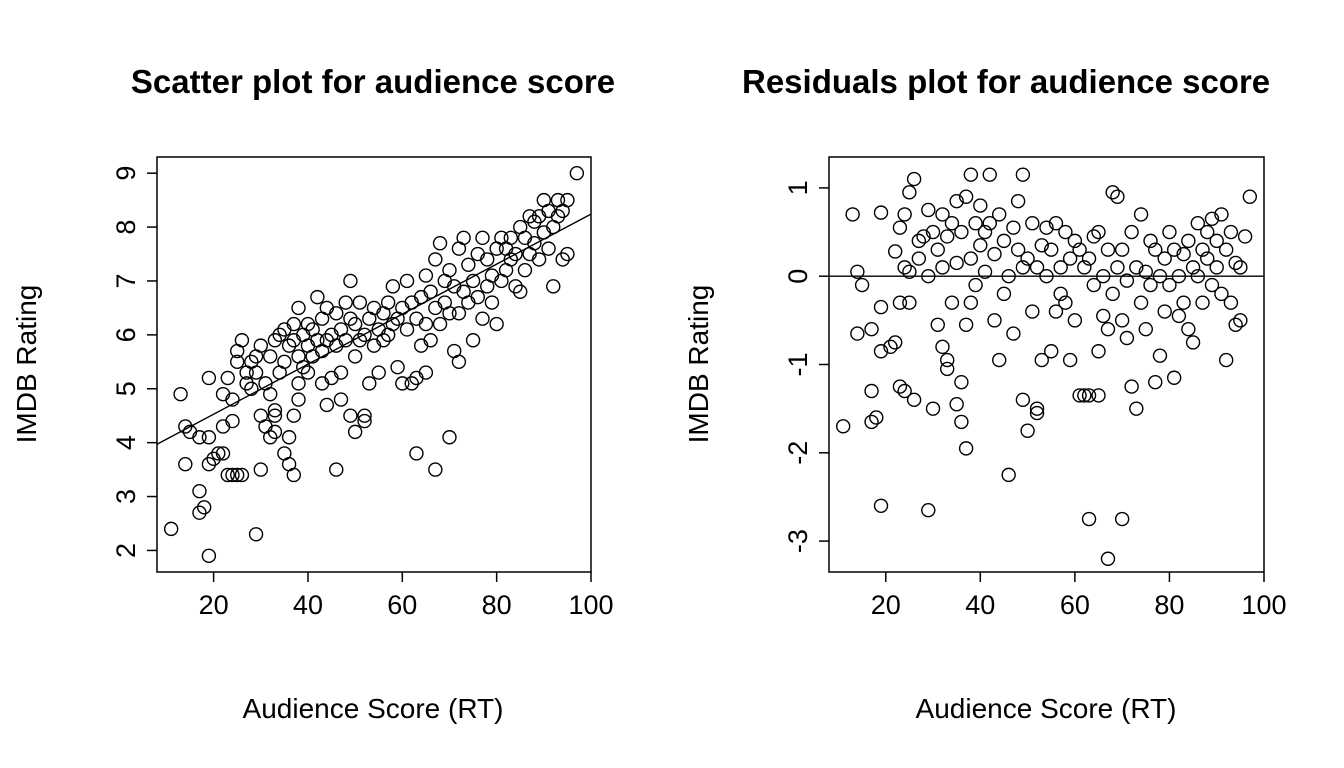 Image resolution: width=1344 pixels, height=768 pixels. What do you see at coordinates (590, 605) in the screenshot?
I see `scatter-x-tick-label: 100` at bounding box center [590, 605].